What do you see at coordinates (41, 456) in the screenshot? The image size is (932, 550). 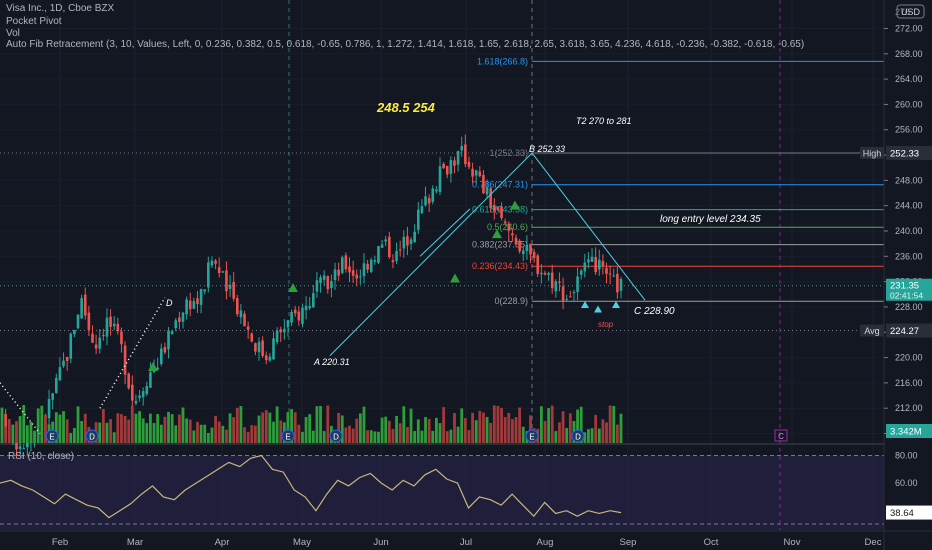 I see `legend-rsi: RSI (10, close)` at bounding box center [41, 456].